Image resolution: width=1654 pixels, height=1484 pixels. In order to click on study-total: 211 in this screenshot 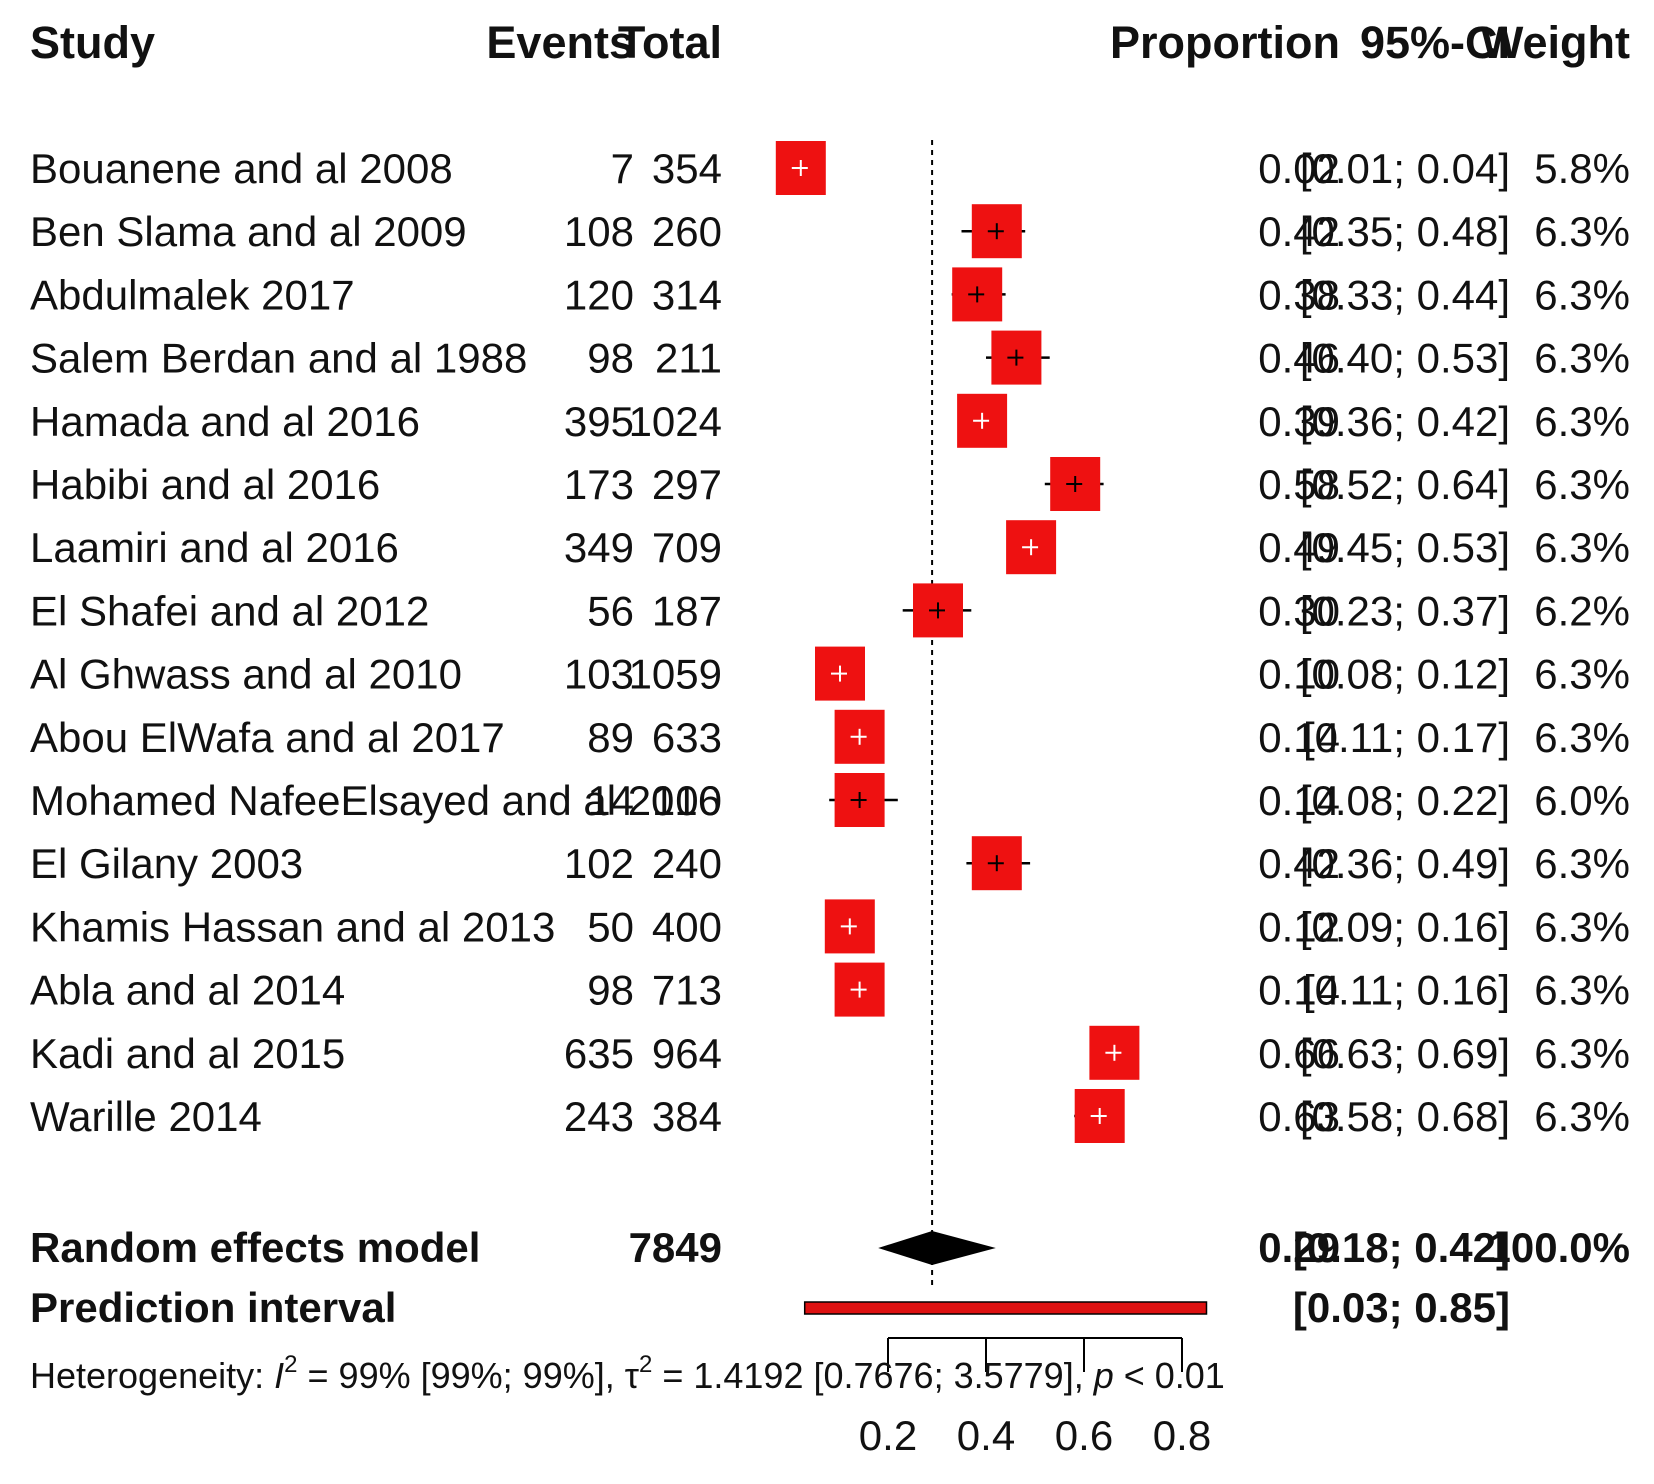, I will do `click(688, 358)`.